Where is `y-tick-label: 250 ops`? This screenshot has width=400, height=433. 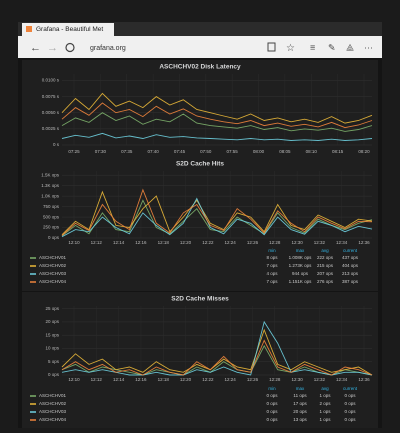 y-tick-label: 250 ops is located at coordinates (51, 227).